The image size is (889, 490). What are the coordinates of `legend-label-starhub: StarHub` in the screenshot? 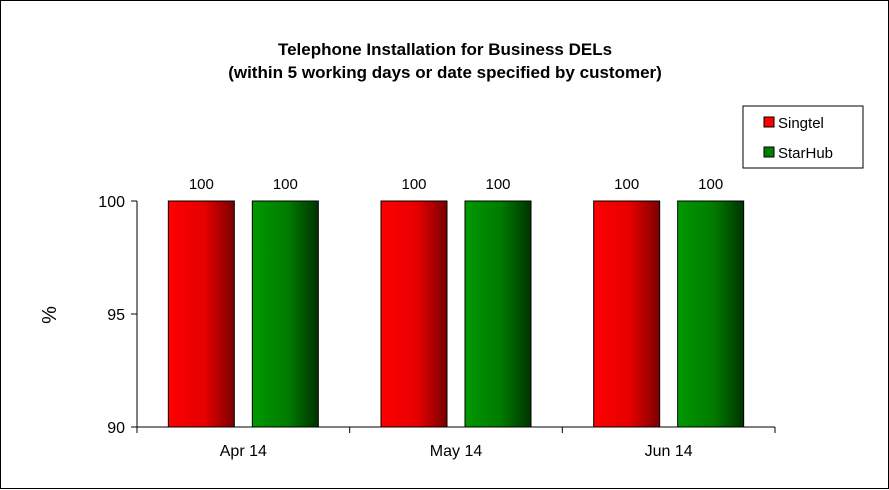 It's located at (805, 153).